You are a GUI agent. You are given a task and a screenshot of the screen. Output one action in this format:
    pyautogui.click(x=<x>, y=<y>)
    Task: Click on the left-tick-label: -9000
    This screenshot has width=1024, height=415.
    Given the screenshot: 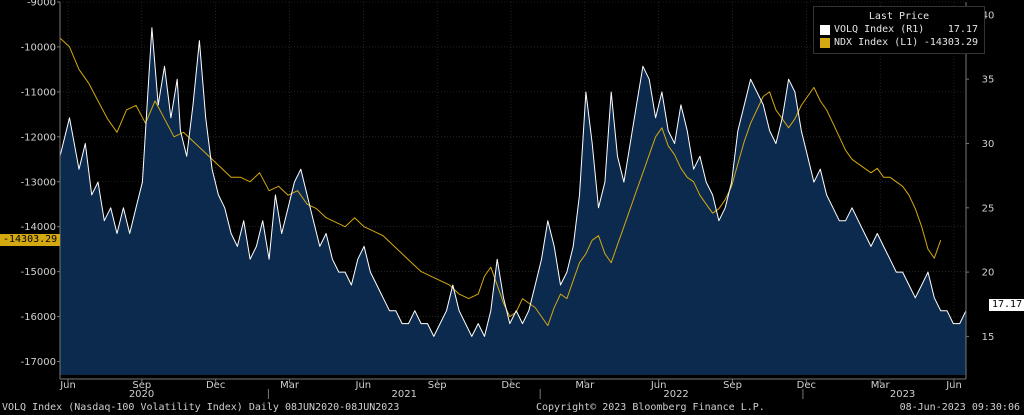 What is the action you would take?
    pyautogui.click(x=41, y=4)
    